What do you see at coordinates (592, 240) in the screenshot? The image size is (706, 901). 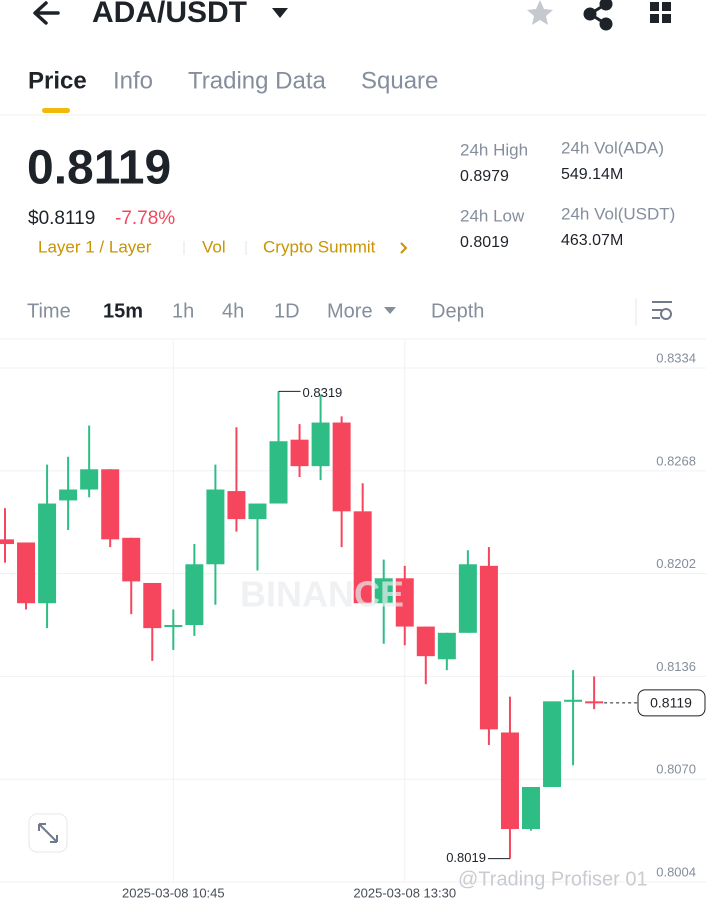 I see `stat-value: 463.07M` at bounding box center [592, 240].